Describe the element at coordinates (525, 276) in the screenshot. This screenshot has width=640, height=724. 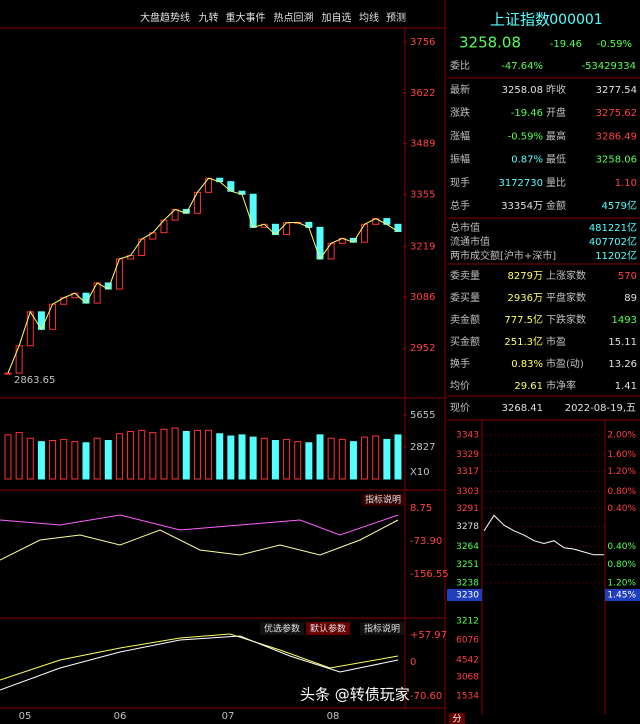
I see `row-value: 8279万` at that location.